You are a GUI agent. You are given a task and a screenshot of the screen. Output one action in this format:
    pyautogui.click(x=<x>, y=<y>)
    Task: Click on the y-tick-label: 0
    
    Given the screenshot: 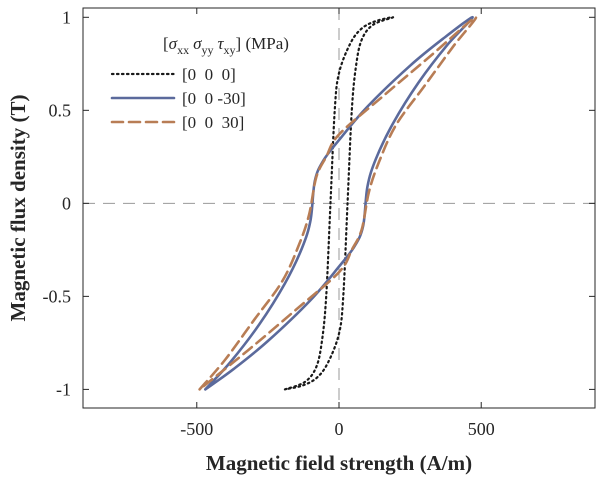 What is the action you would take?
    pyautogui.click(x=66, y=203)
    